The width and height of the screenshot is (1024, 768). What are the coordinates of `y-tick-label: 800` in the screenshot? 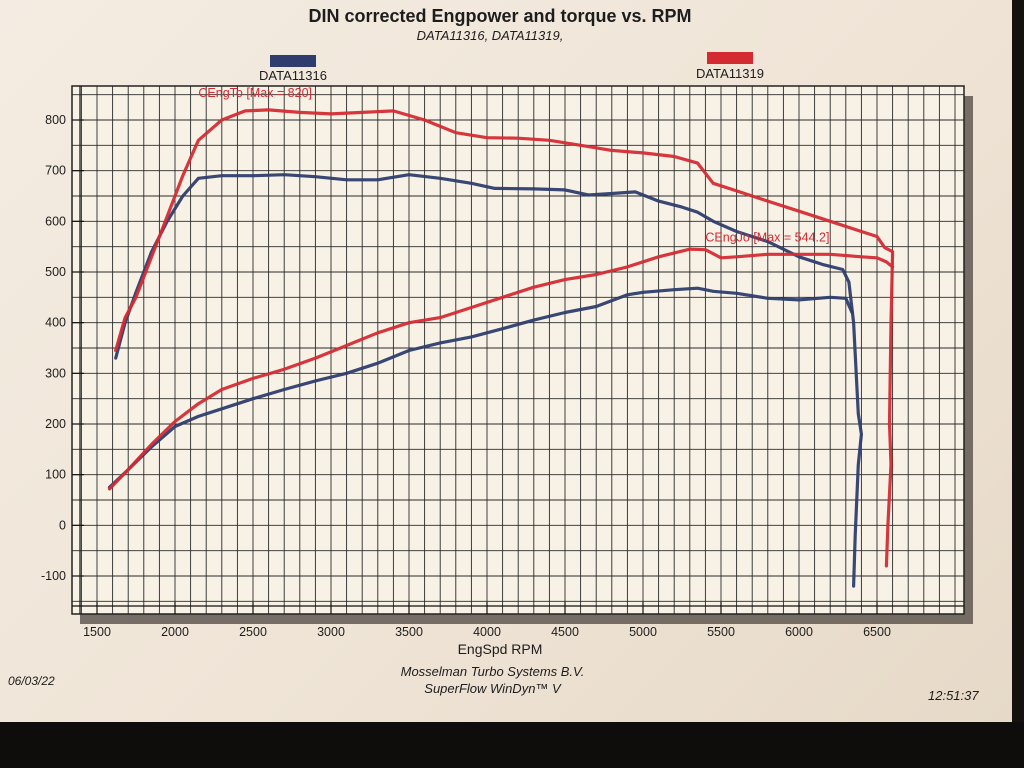 It's located at (55, 120).